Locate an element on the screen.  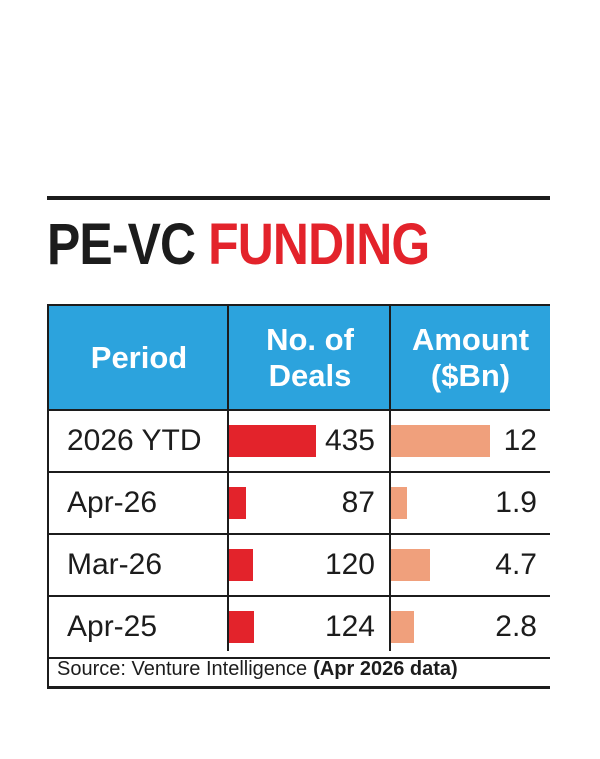
table-row: Mar-26 120 4.7 is located at coordinates (299, 565).